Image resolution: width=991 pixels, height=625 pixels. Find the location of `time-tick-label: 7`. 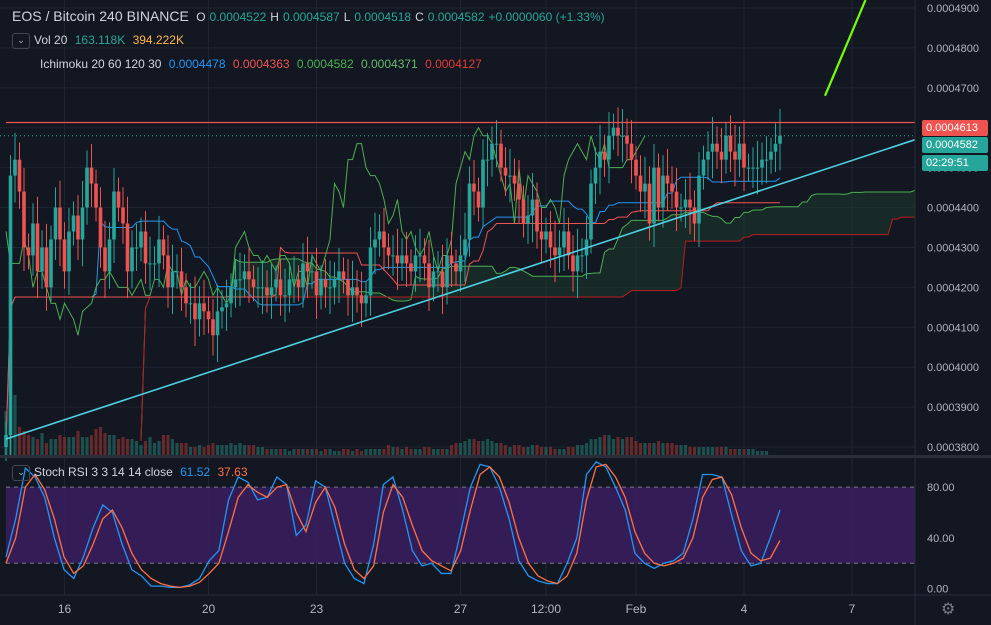

time-tick-label: 7 is located at coordinates (852, 609).